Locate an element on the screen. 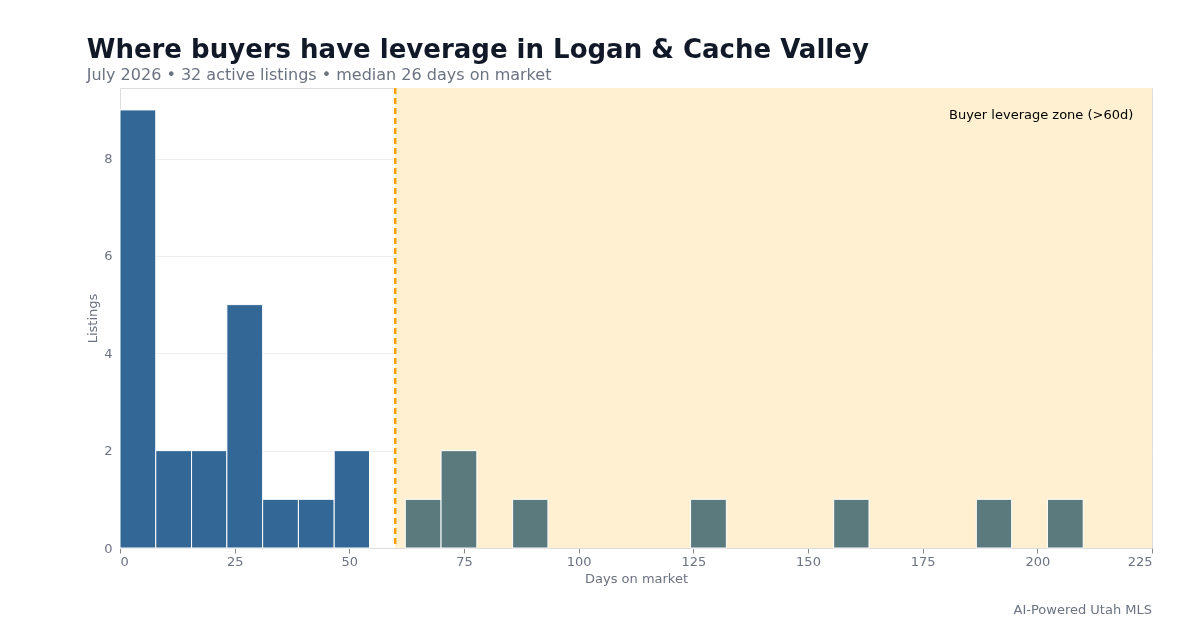 The image size is (1200, 630). x-tick-label: 100 is located at coordinates (579, 561).